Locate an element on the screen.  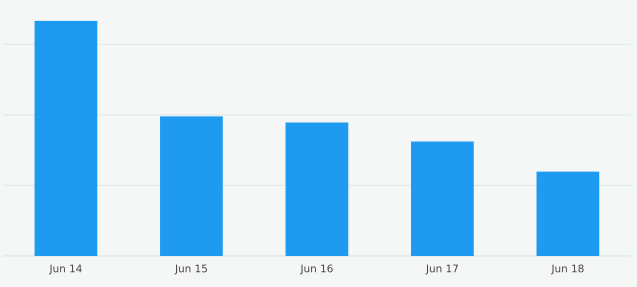
x-tick-label: Jun 17 is located at coordinates (441, 269).